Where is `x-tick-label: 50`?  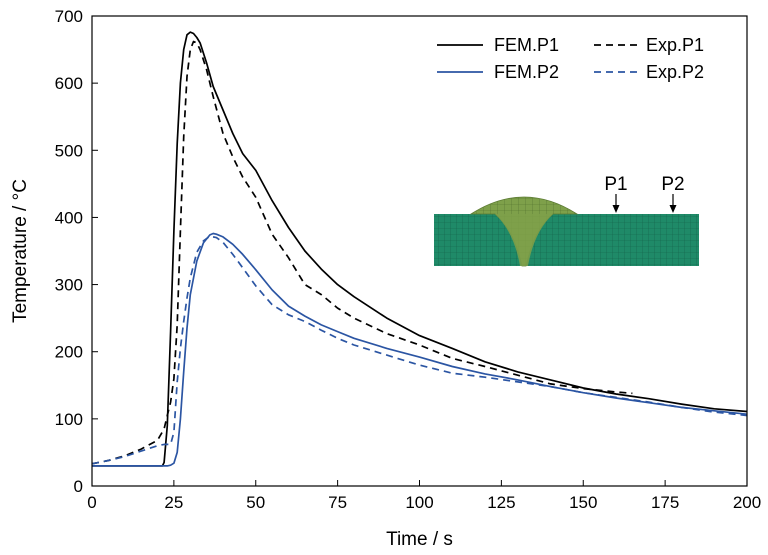 x-tick-label: 50 is located at coordinates (255, 502).